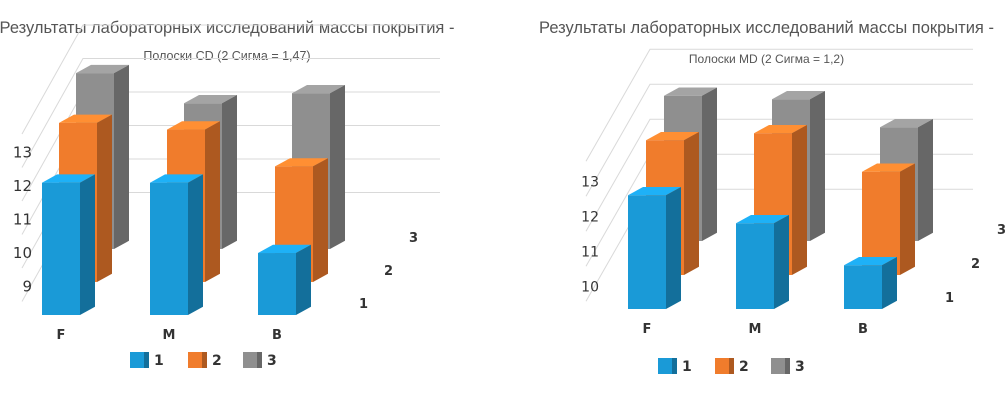 This screenshot has height=413, width=1006. I want to click on y-tick-label: 9, so click(27, 287).